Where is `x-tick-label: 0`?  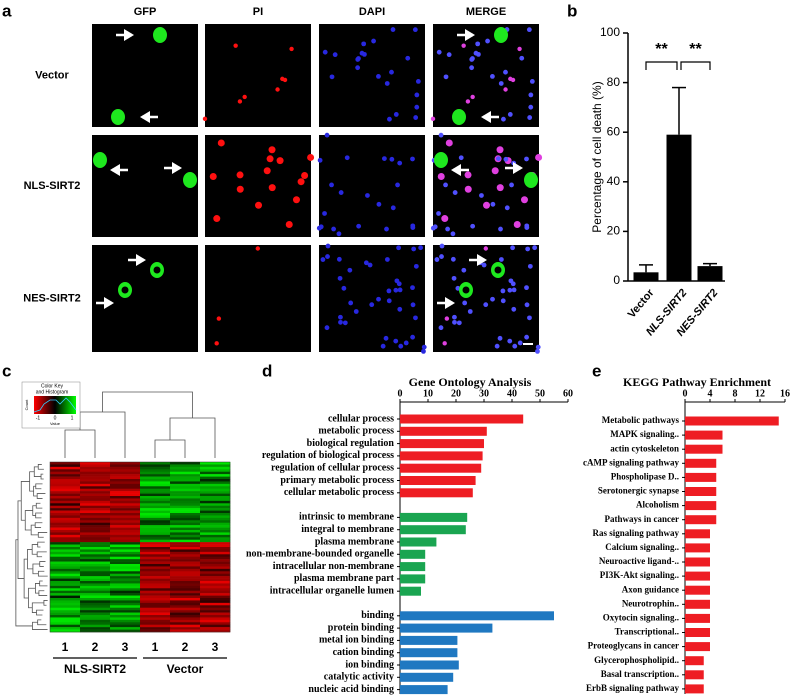 x-tick-label: 0 is located at coordinates (685, 393).